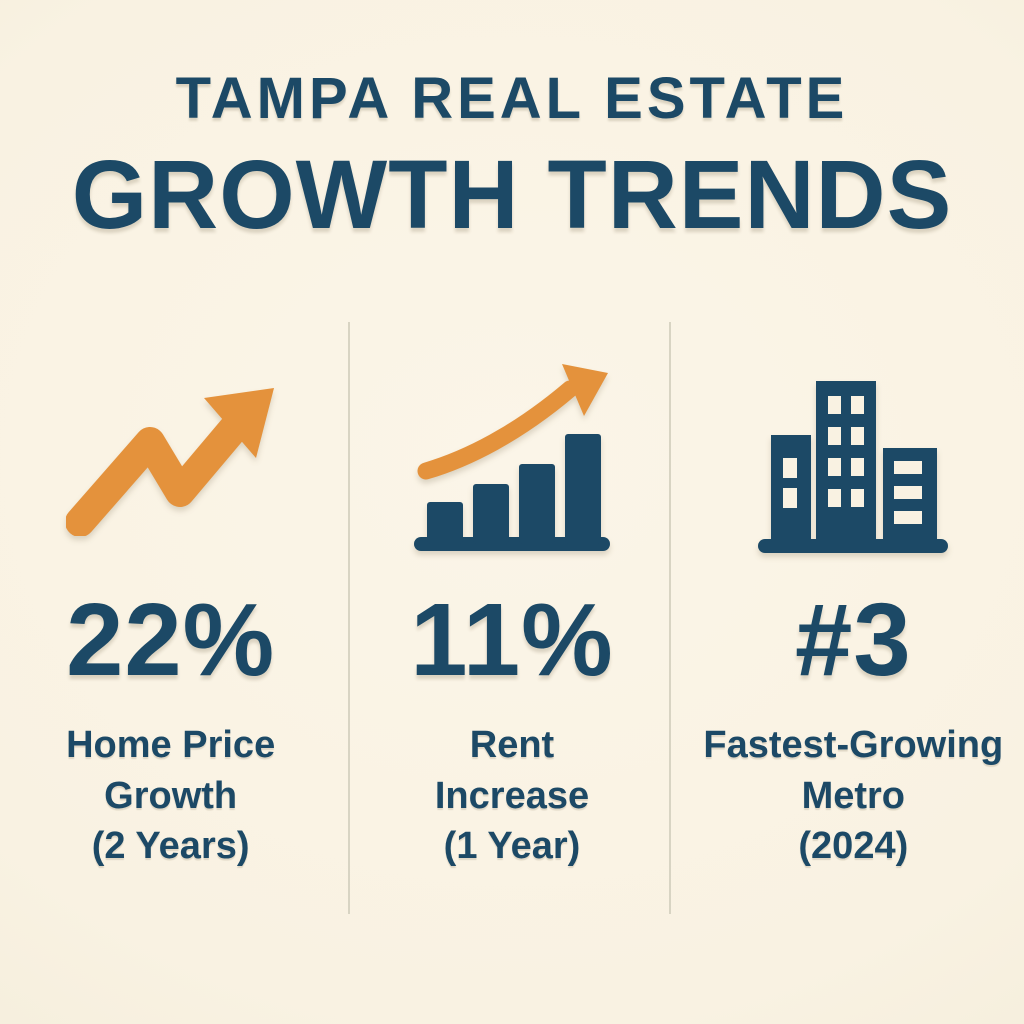 The width and height of the screenshot is (1024, 1024). Describe the element at coordinates (170, 846) in the screenshot. I see `stat-label-line: (2 Years)` at that location.